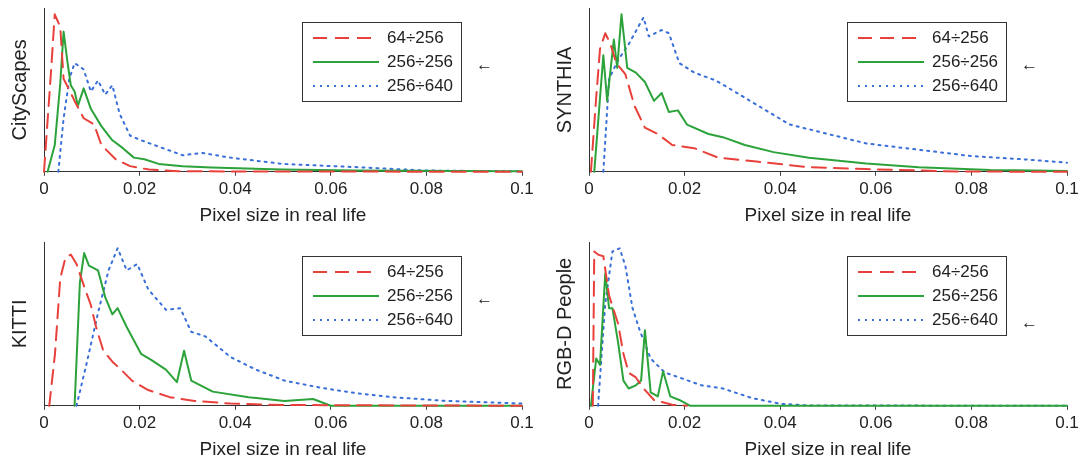 The height and width of the screenshot is (467, 1089). What do you see at coordinates (563, 89) in the screenshot?
I see `y-axis-title: SYNTHIA` at bounding box center [563, 89].